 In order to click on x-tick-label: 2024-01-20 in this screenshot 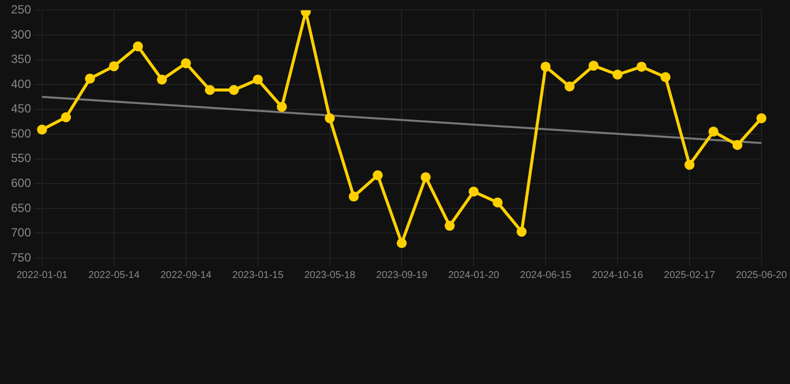, I will do `click(474, 275)`.